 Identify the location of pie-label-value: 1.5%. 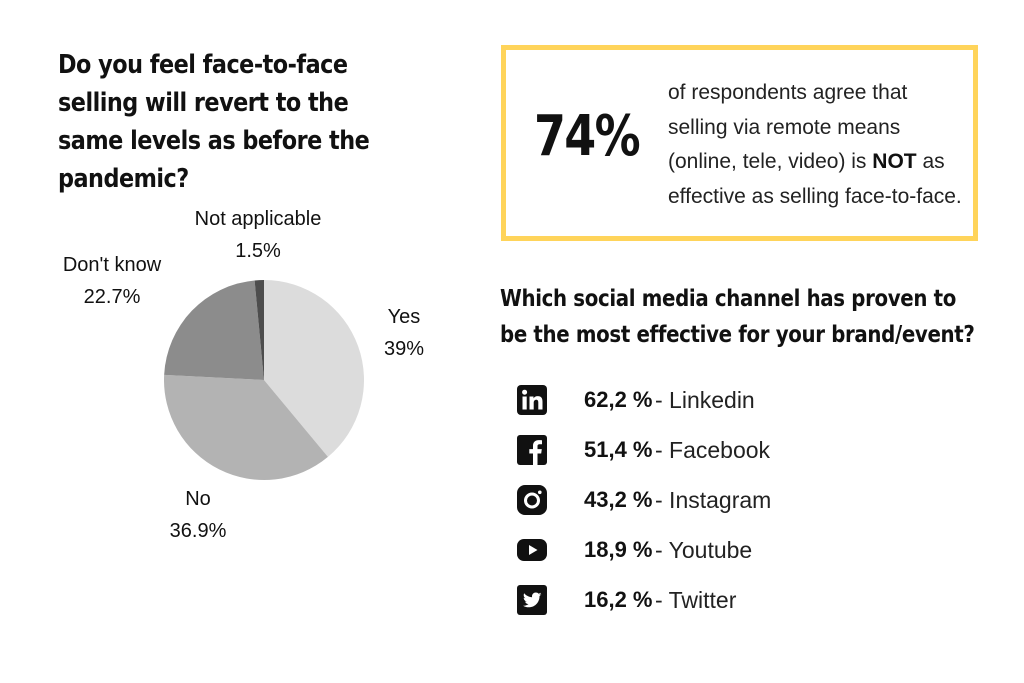
(258, 251).